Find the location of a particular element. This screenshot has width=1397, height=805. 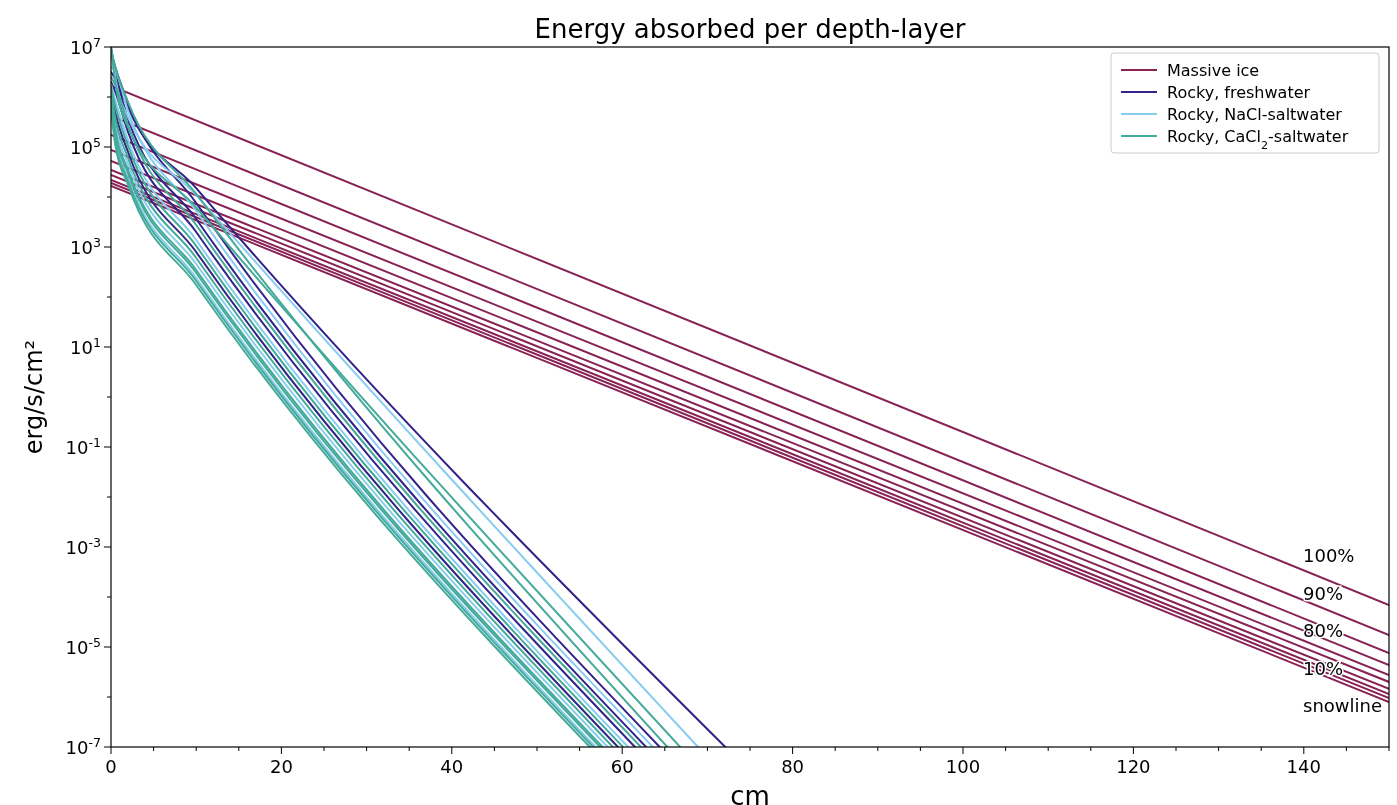

y-tick-label: 10$^{-3}$ is located at coordinates (83, 546).